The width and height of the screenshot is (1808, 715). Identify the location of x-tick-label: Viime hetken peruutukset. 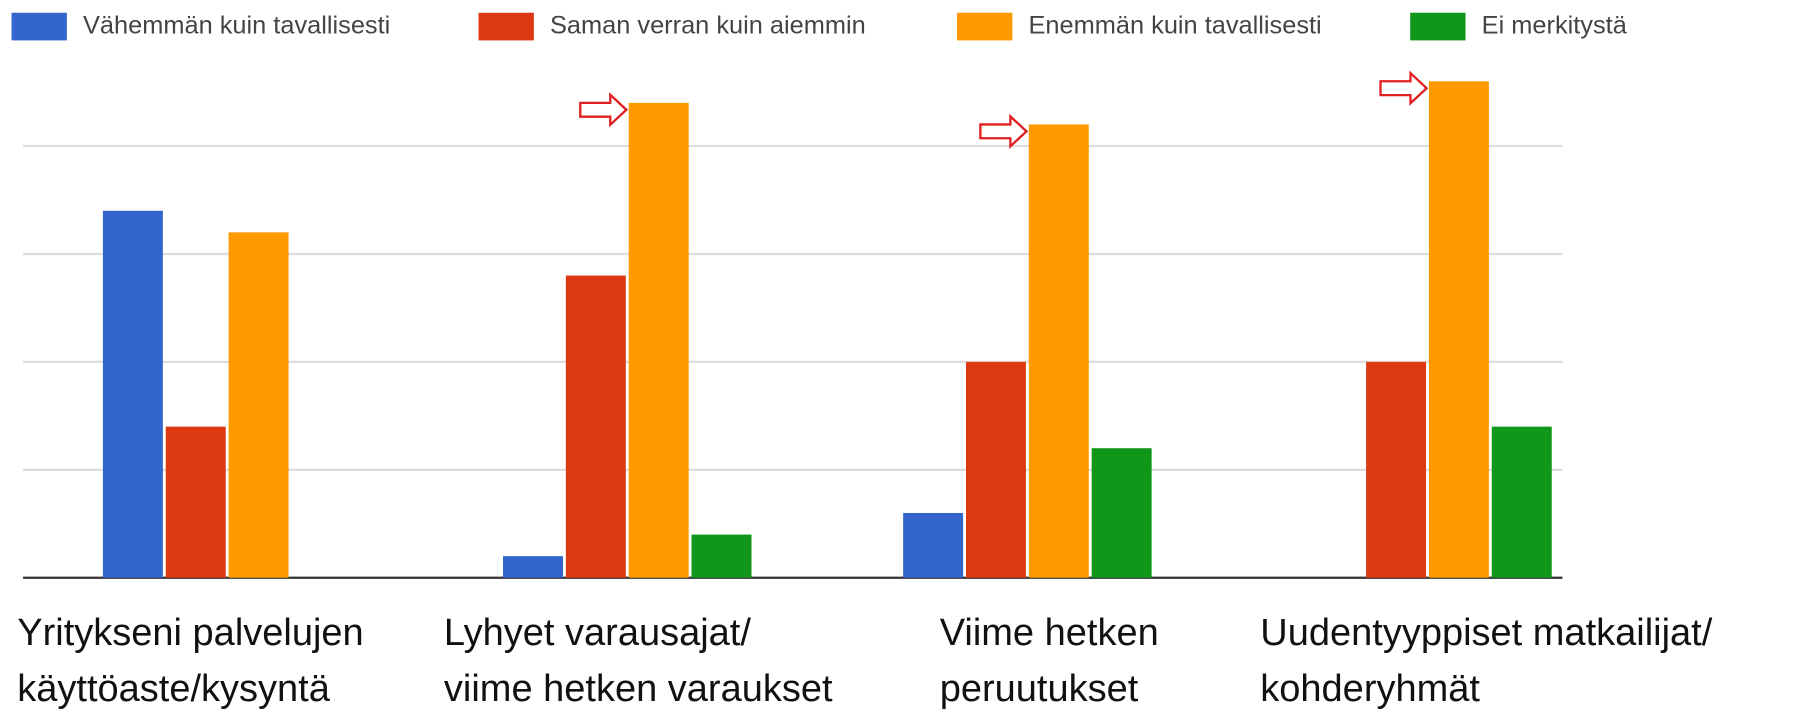
(1049, 661).